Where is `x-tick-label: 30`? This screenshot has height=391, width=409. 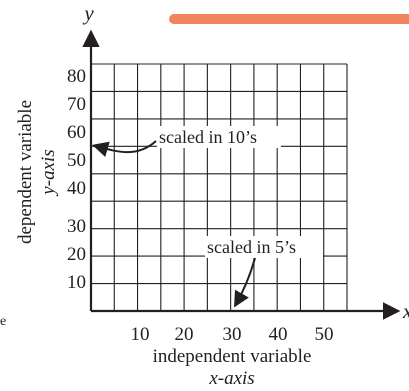
x-tick-label: 30 is located at coordinates (232, 334).